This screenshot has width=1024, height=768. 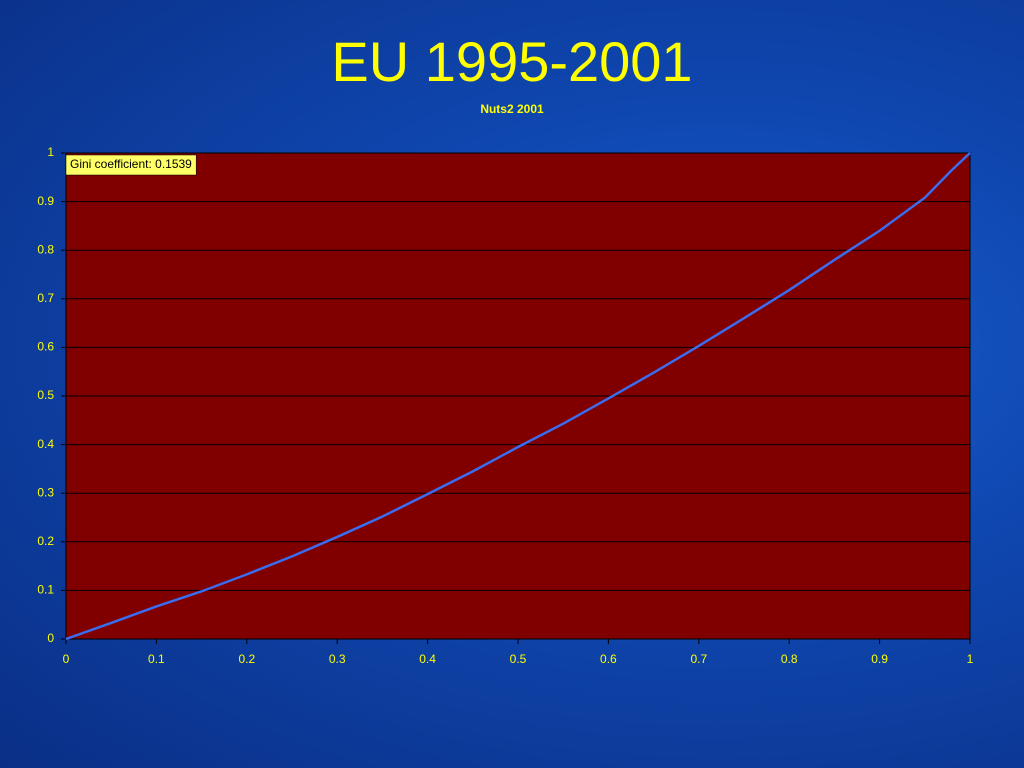 I want to click on y-tick-label: 0.9, so click(x=45, y=201).